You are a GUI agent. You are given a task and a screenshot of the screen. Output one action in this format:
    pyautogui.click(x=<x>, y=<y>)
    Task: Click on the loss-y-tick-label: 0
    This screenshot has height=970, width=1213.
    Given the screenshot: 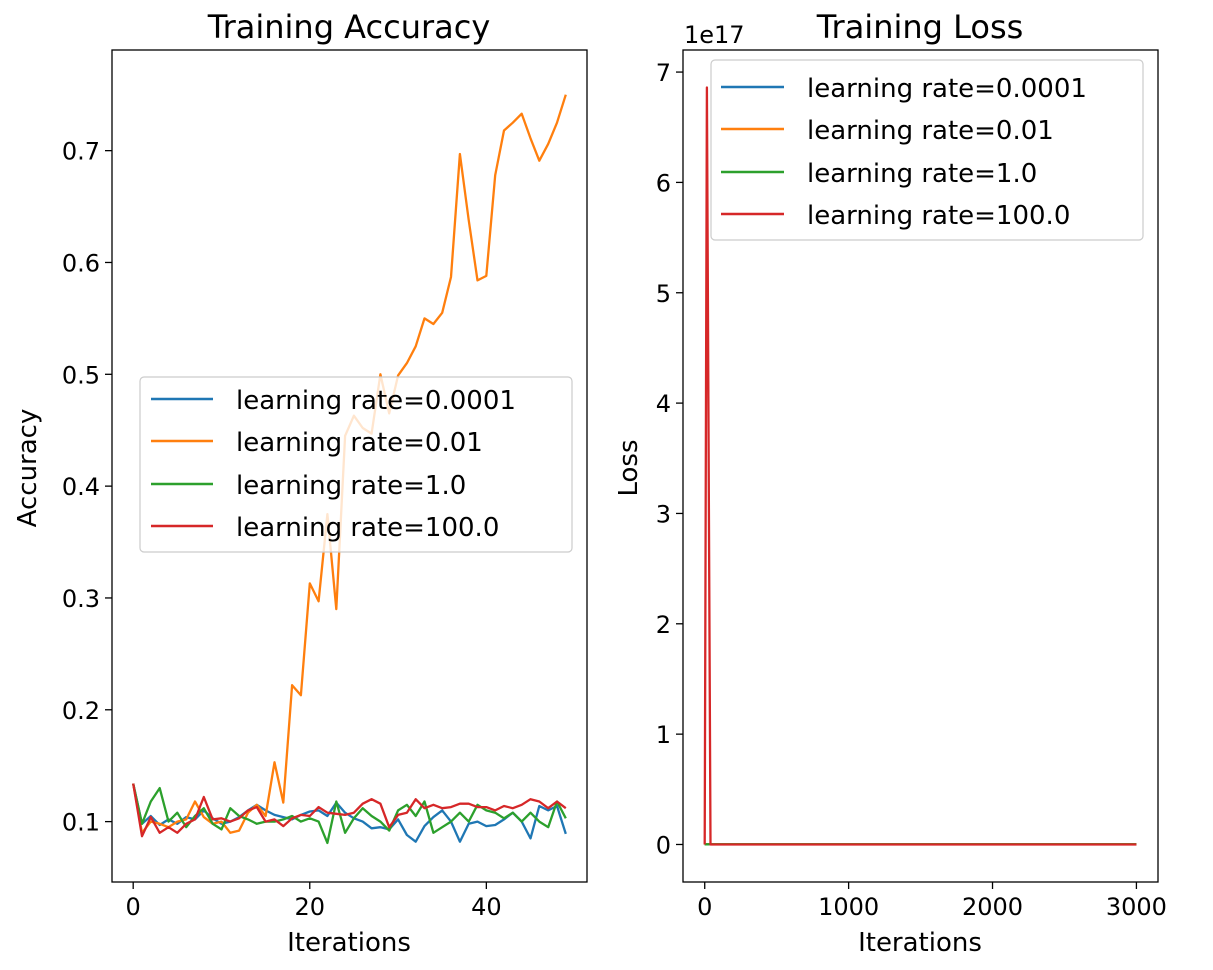 What is the action you would take?
    pyautogui.click(x=663, y=845)
    